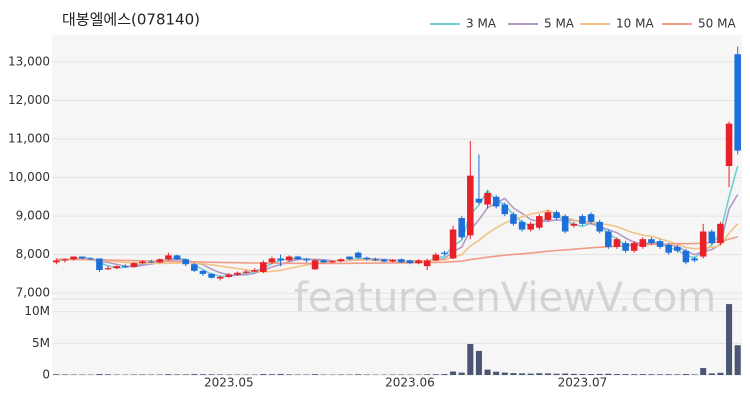 This screenshot has width=750, height=404. I want to click on legend-label: 10 MA, so click(635, 24).